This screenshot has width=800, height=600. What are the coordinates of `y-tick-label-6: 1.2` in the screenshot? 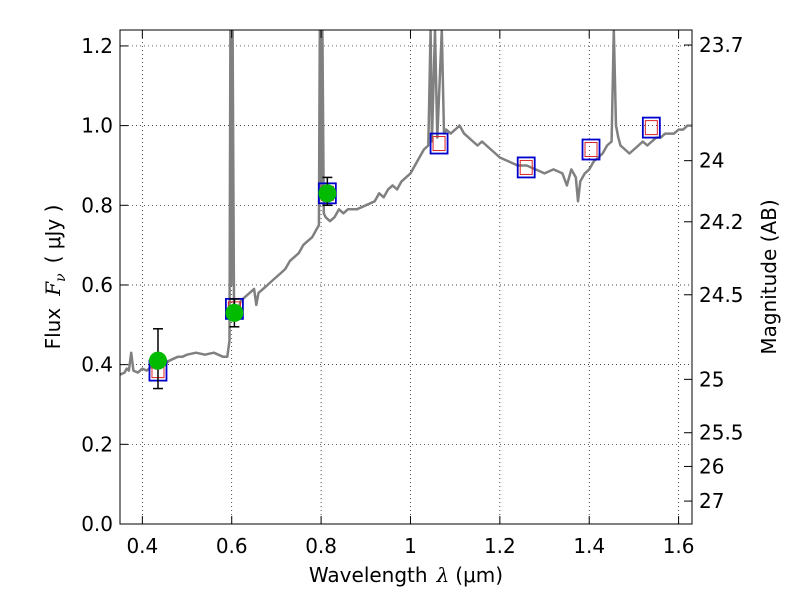 It's located at (97, 46).